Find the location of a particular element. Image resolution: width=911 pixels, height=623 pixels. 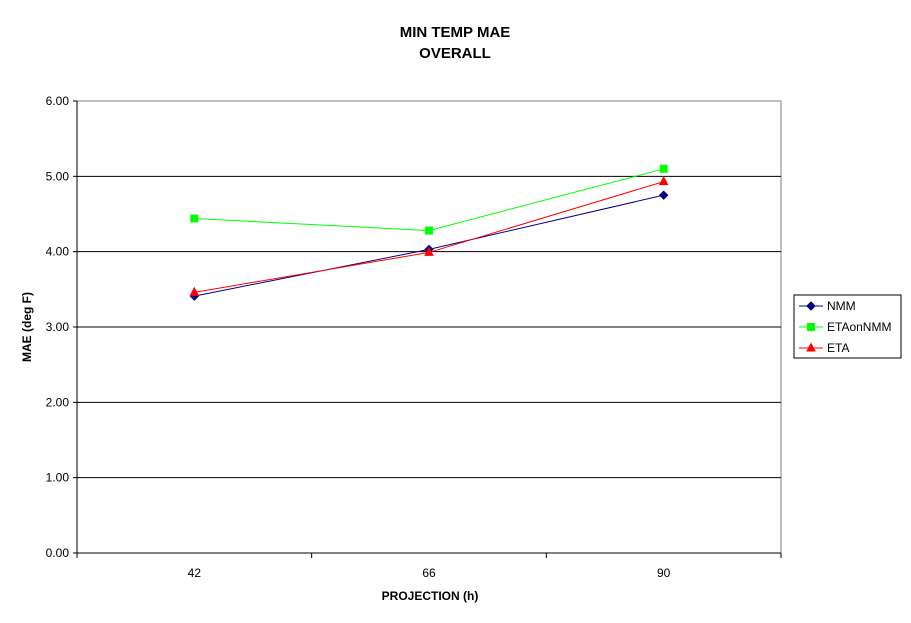

legend-marker-eta is located at coordinates (811, 347).